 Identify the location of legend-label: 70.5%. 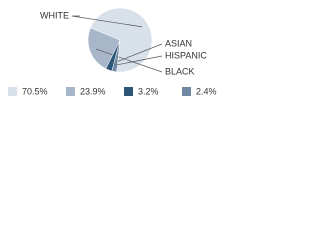
(35, 91).